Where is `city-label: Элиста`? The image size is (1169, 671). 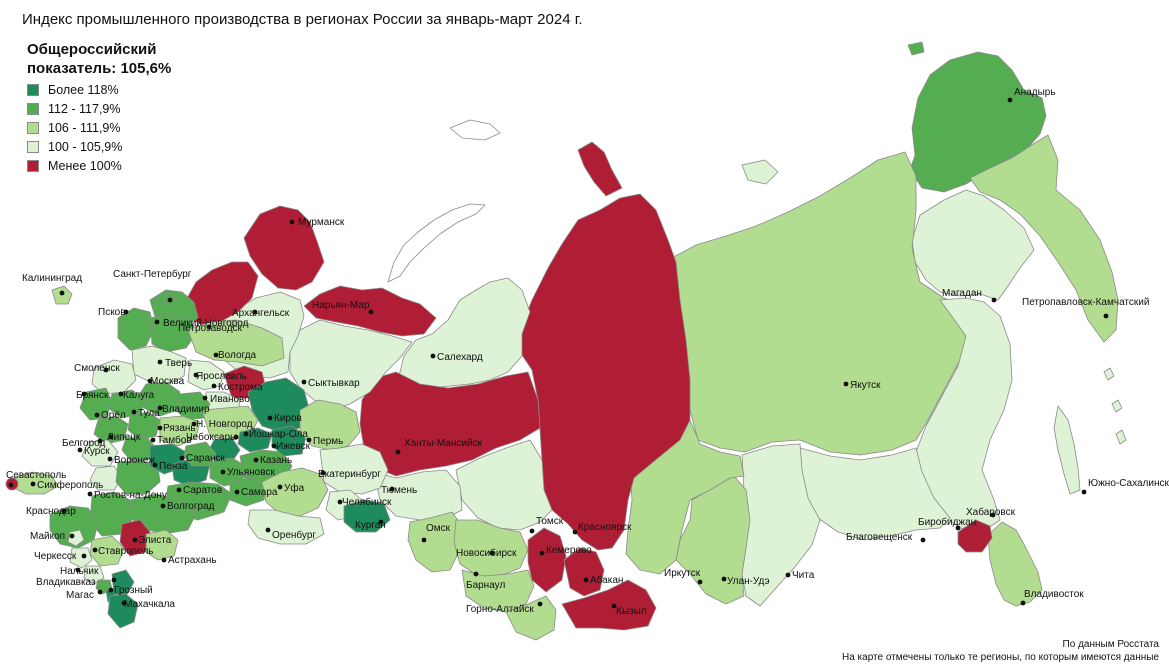
city-label: Элиста is located at coordinates (155, 540).